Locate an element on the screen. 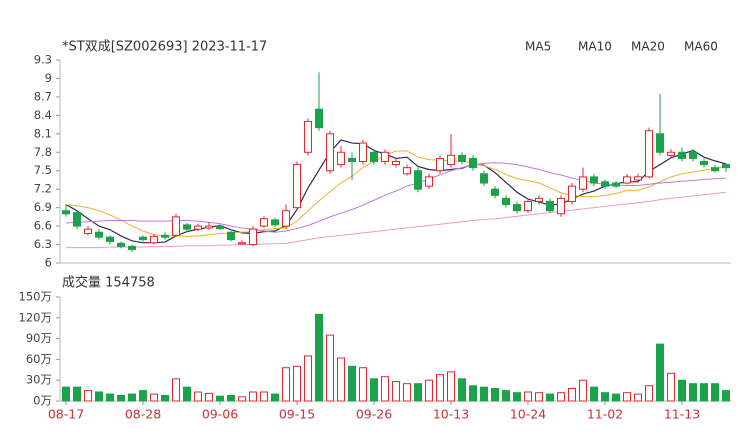  chart-title: *ST双成[SZ002693] 2023-11-17 is located at coordinates (164, 47).